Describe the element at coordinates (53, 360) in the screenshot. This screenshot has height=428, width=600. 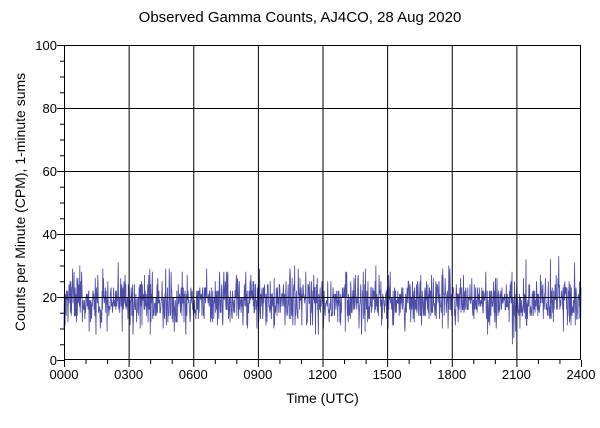
I see `y-tick-label-0: 0` at that location.